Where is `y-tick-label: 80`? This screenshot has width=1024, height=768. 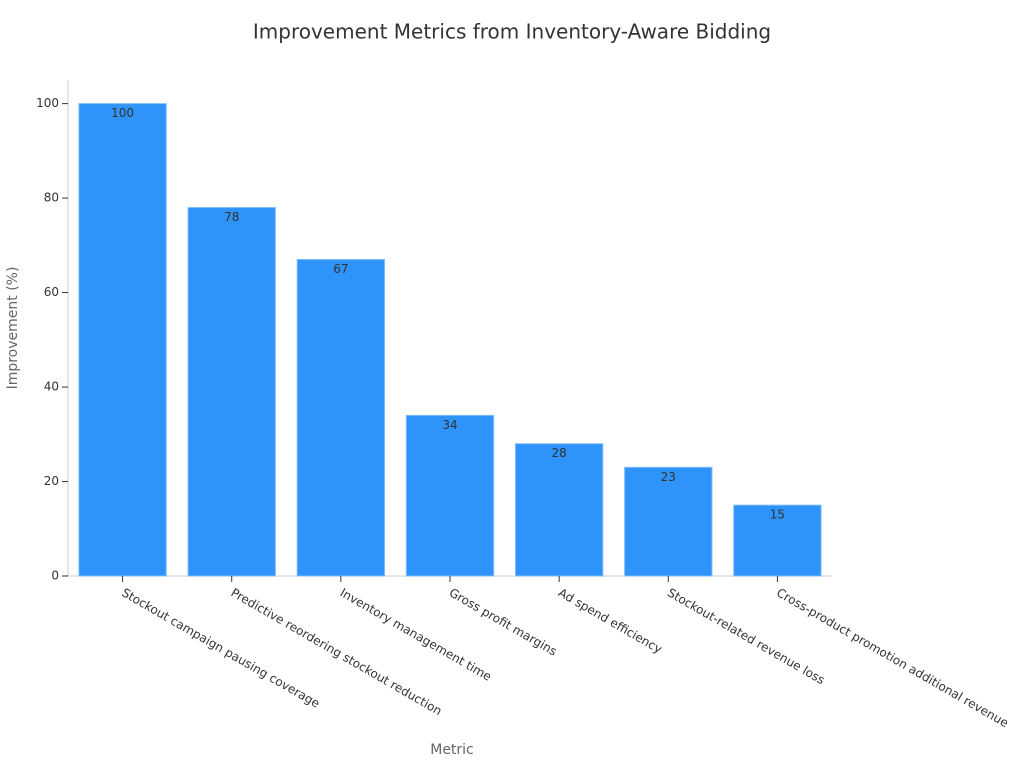
y-tick-label: 80 is located at coordinates (51, 198).